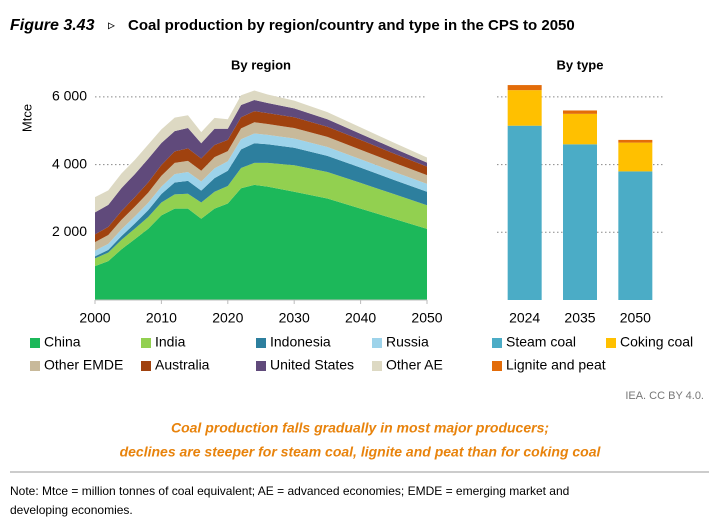 The height and width of the screenshot is (531, 719). I want to click on x-tick-label: 2000, so click(94, 318).